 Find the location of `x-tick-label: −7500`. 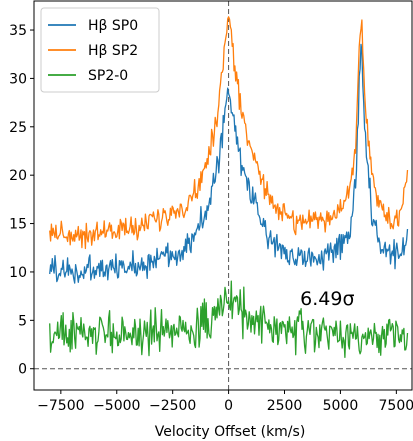

x-tick-label: −7500 is located at coordinates (60, 406).